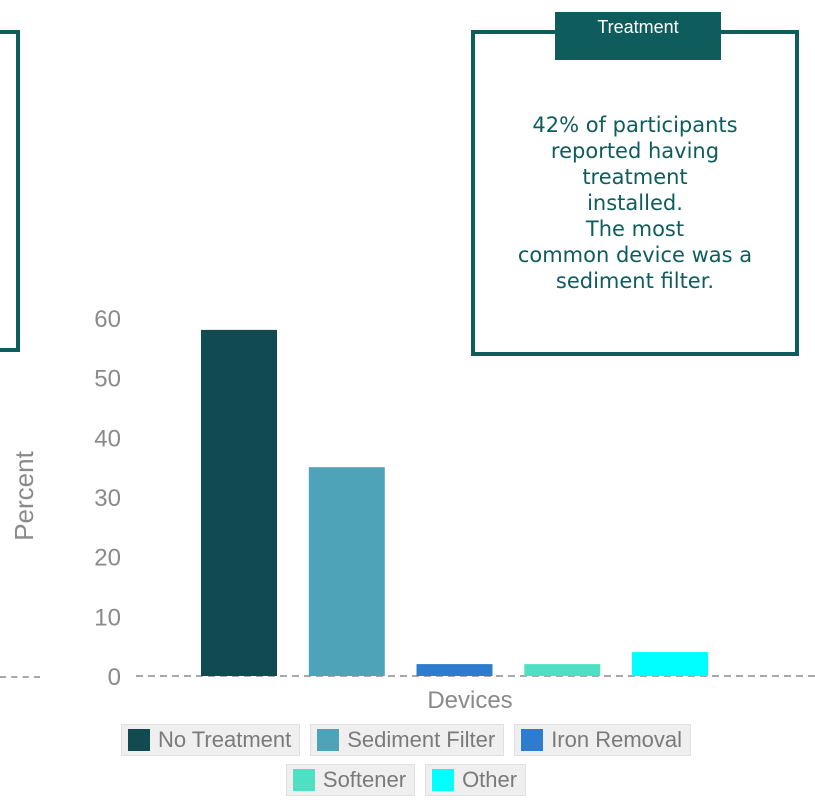 Image resolution: width=815 pixels, height=808 pixels. What do you see at coordinates (114, 677) in the screenshot?
I see `y-tick-label: 0` at bounding box center [114, 677].